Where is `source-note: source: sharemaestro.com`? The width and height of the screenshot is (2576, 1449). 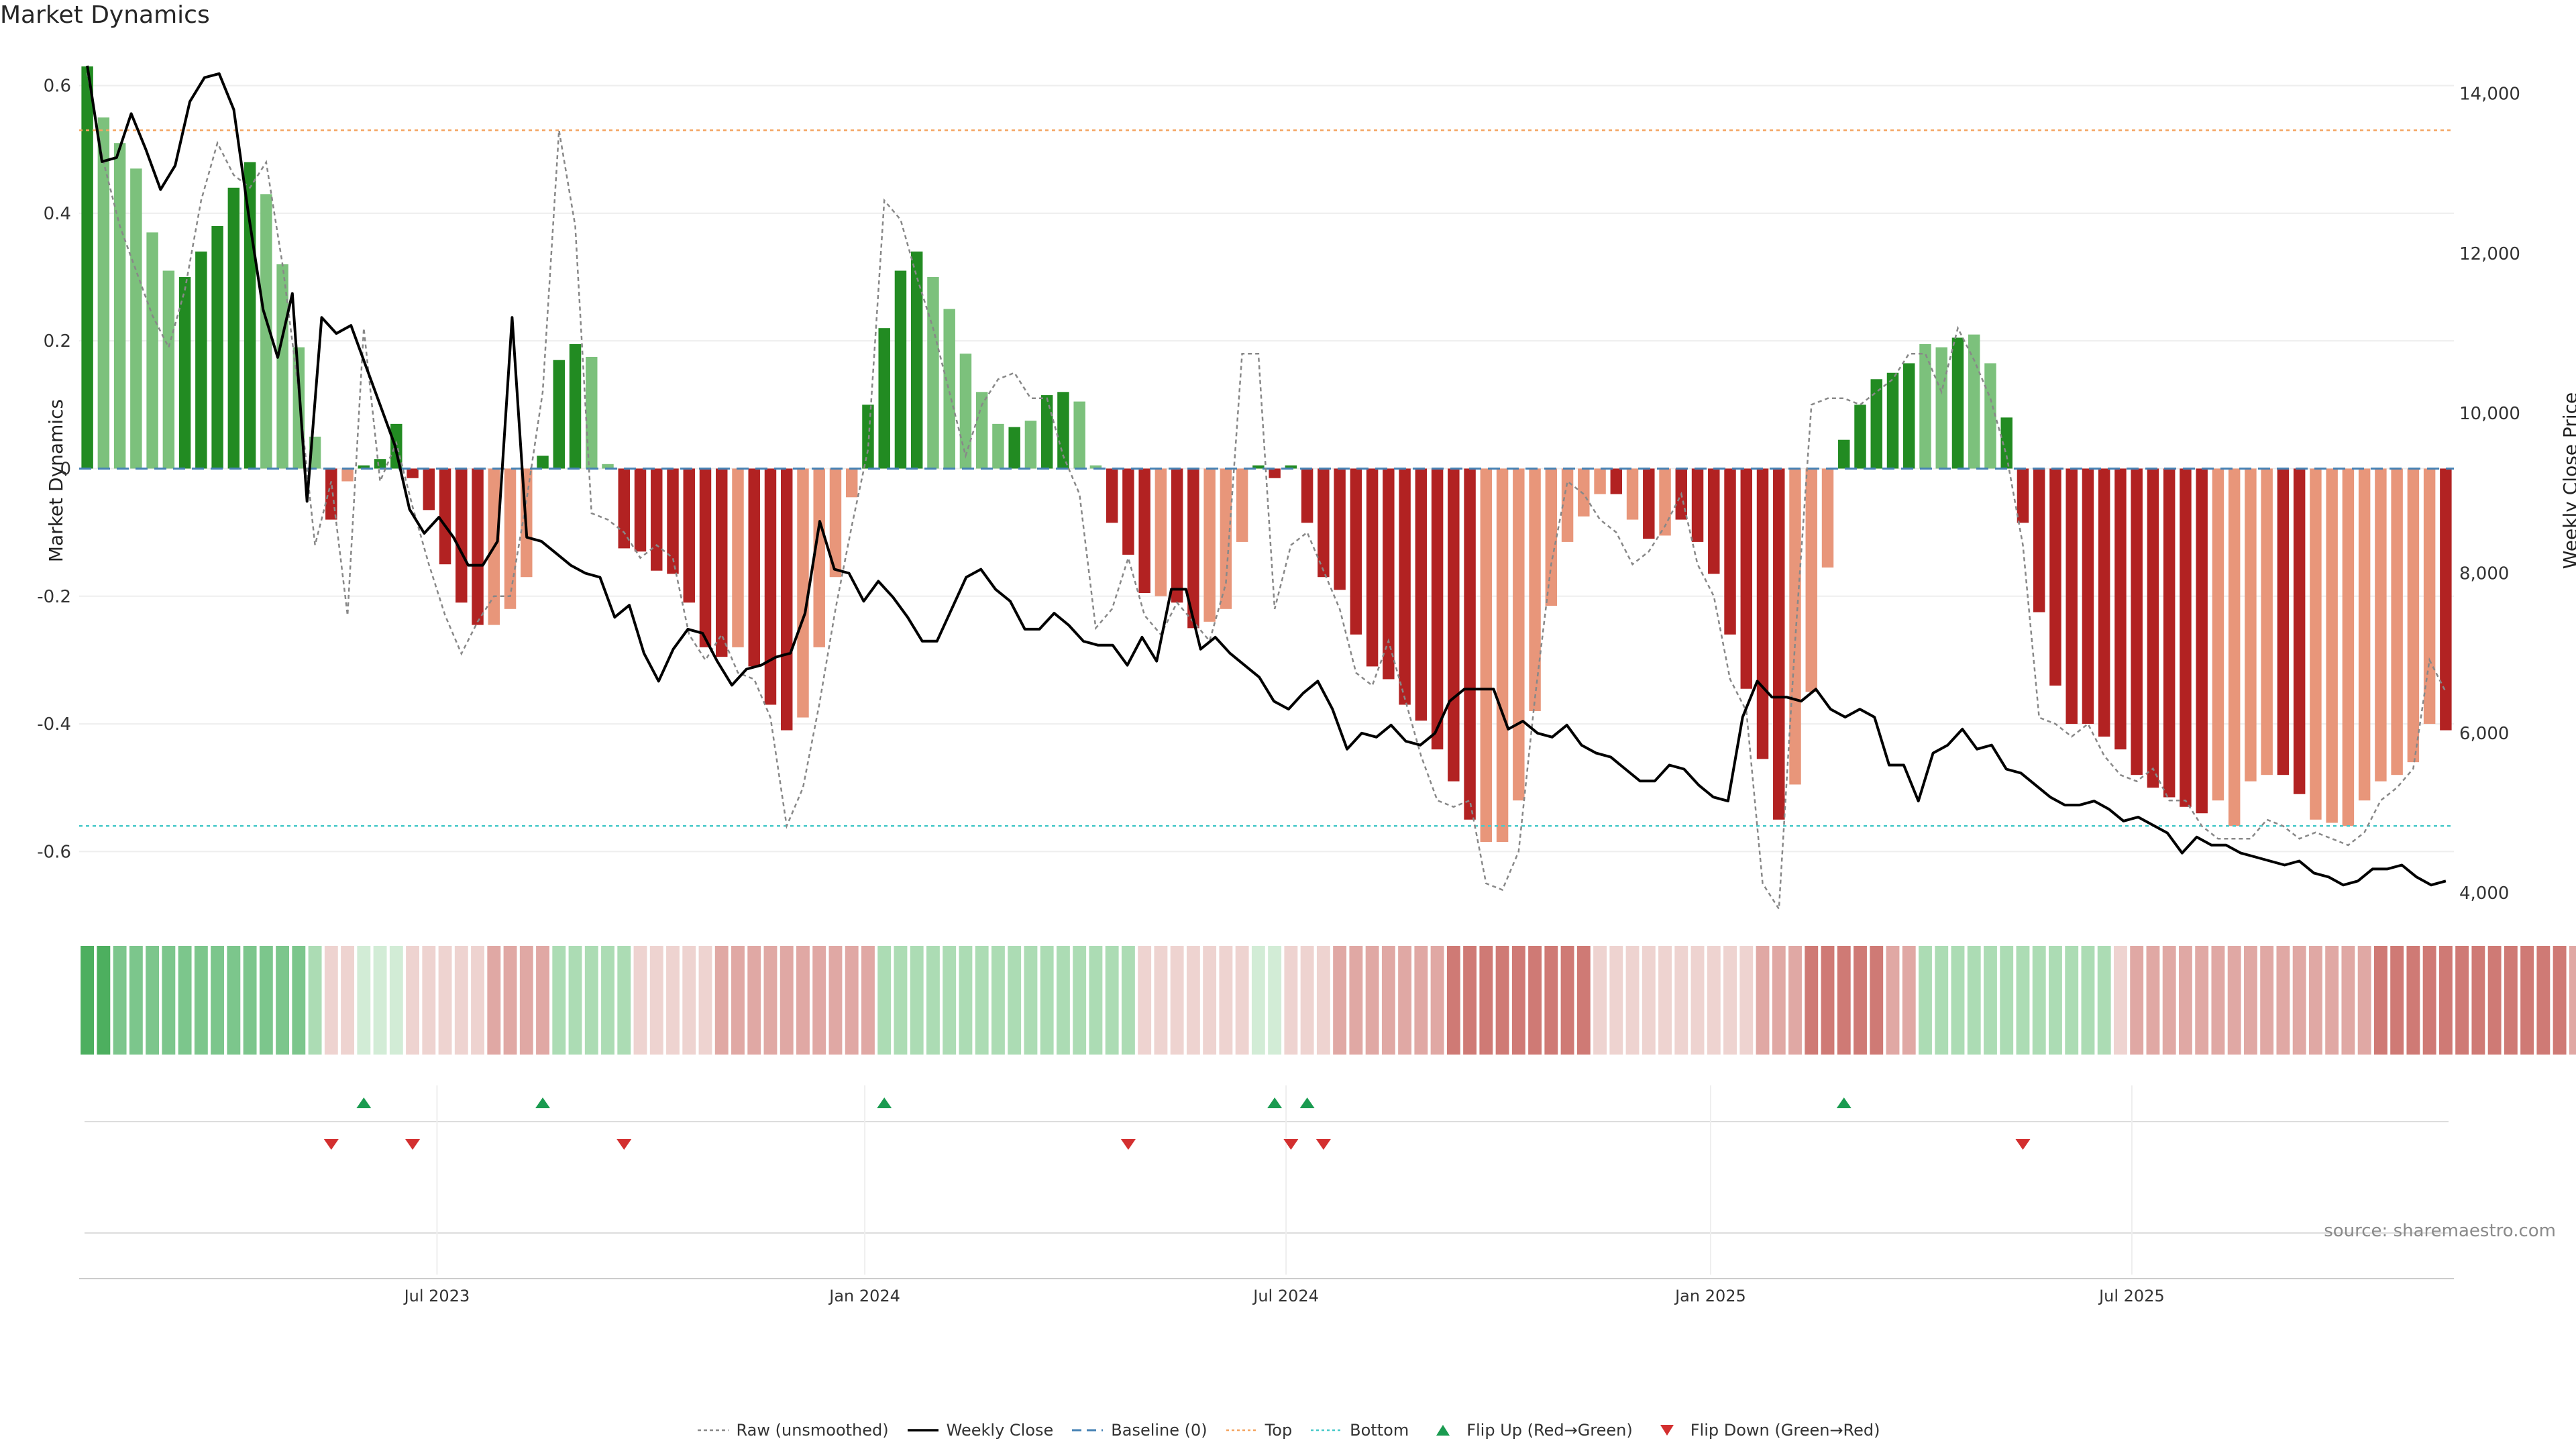 source-note: source: sharemaestro.com is located at coordinates (2440, 1231).